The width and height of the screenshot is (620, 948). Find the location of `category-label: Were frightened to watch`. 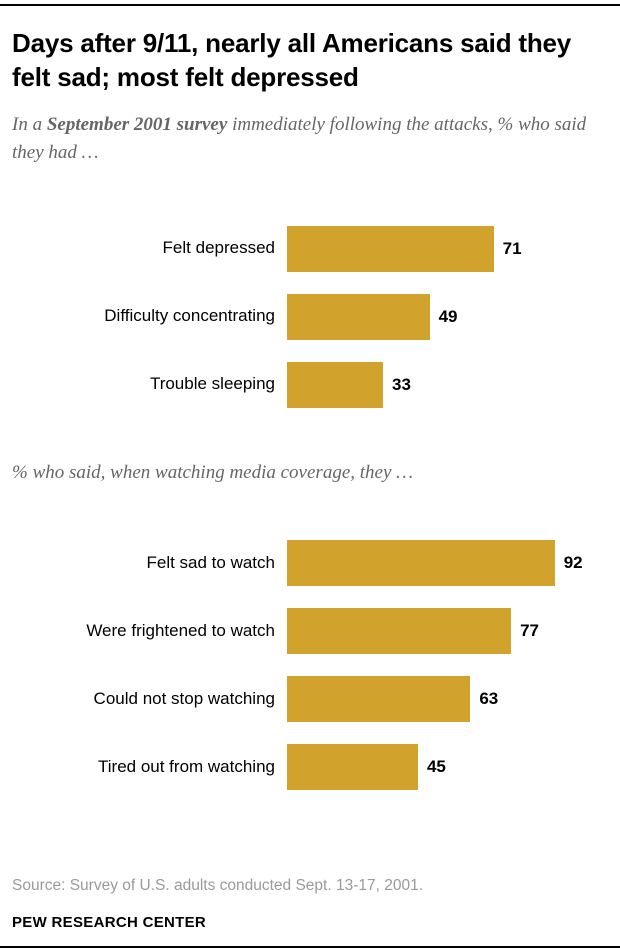

category-label: Were frightened to watch is located at coordinates (180, 631).